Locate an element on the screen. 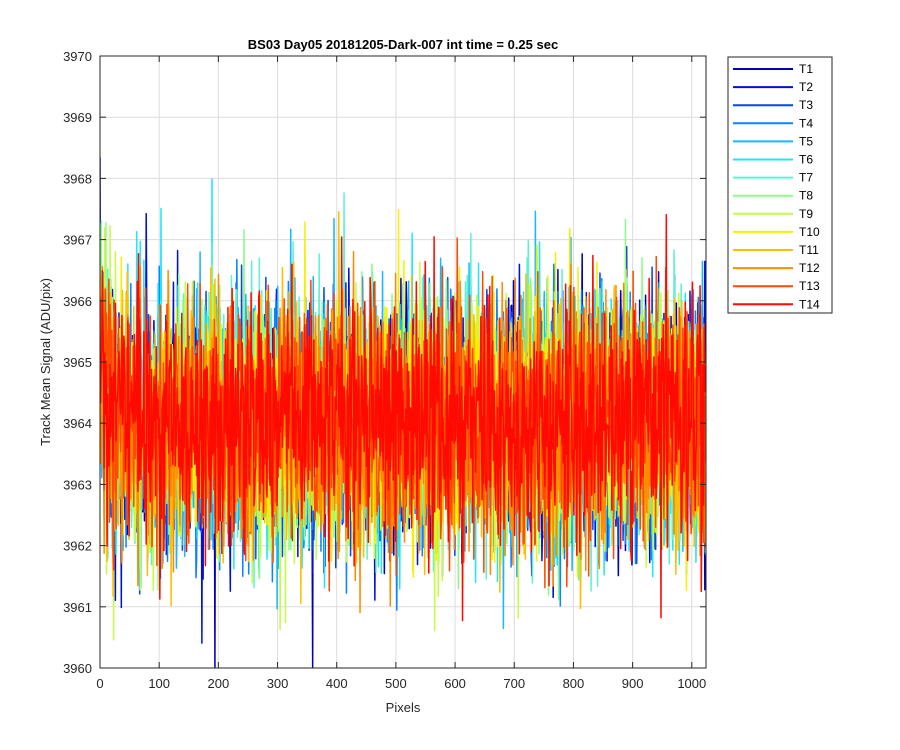 This screenshot has height=750, width=900. y-tick-label: 3962 is located at coordinates (77, 546).